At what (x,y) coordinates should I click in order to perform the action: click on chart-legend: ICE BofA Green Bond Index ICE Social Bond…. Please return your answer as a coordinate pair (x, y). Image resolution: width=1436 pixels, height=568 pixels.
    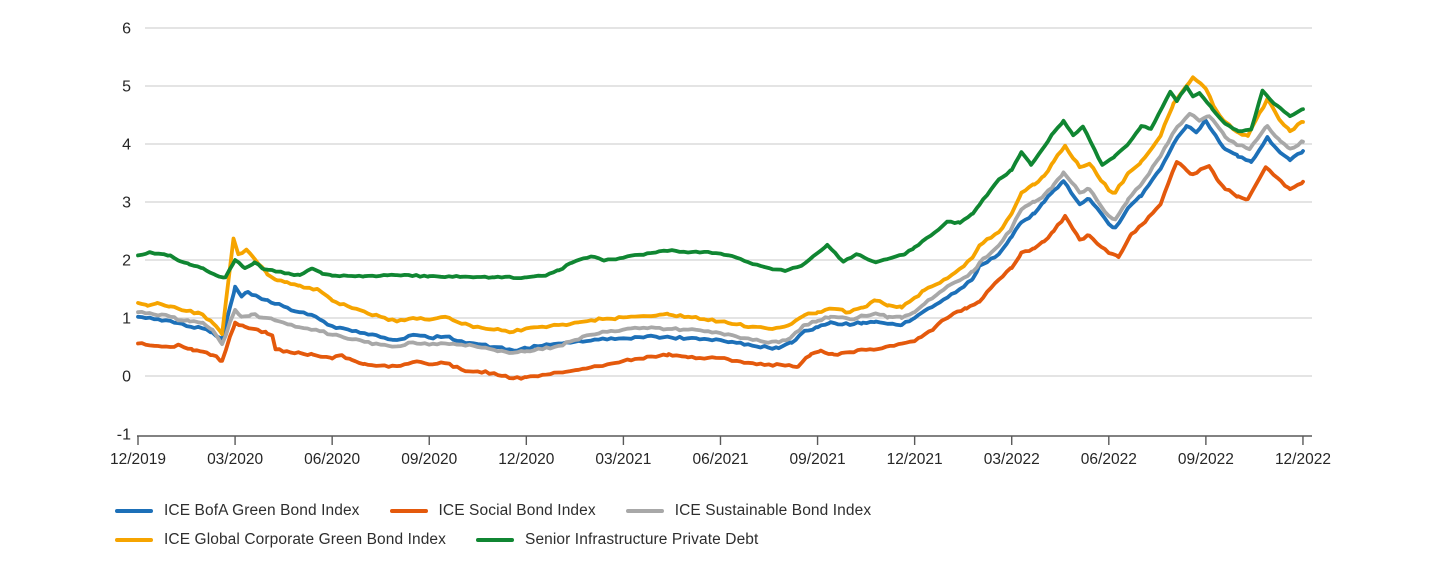
    Looking at the image, I should click on (520, 525).